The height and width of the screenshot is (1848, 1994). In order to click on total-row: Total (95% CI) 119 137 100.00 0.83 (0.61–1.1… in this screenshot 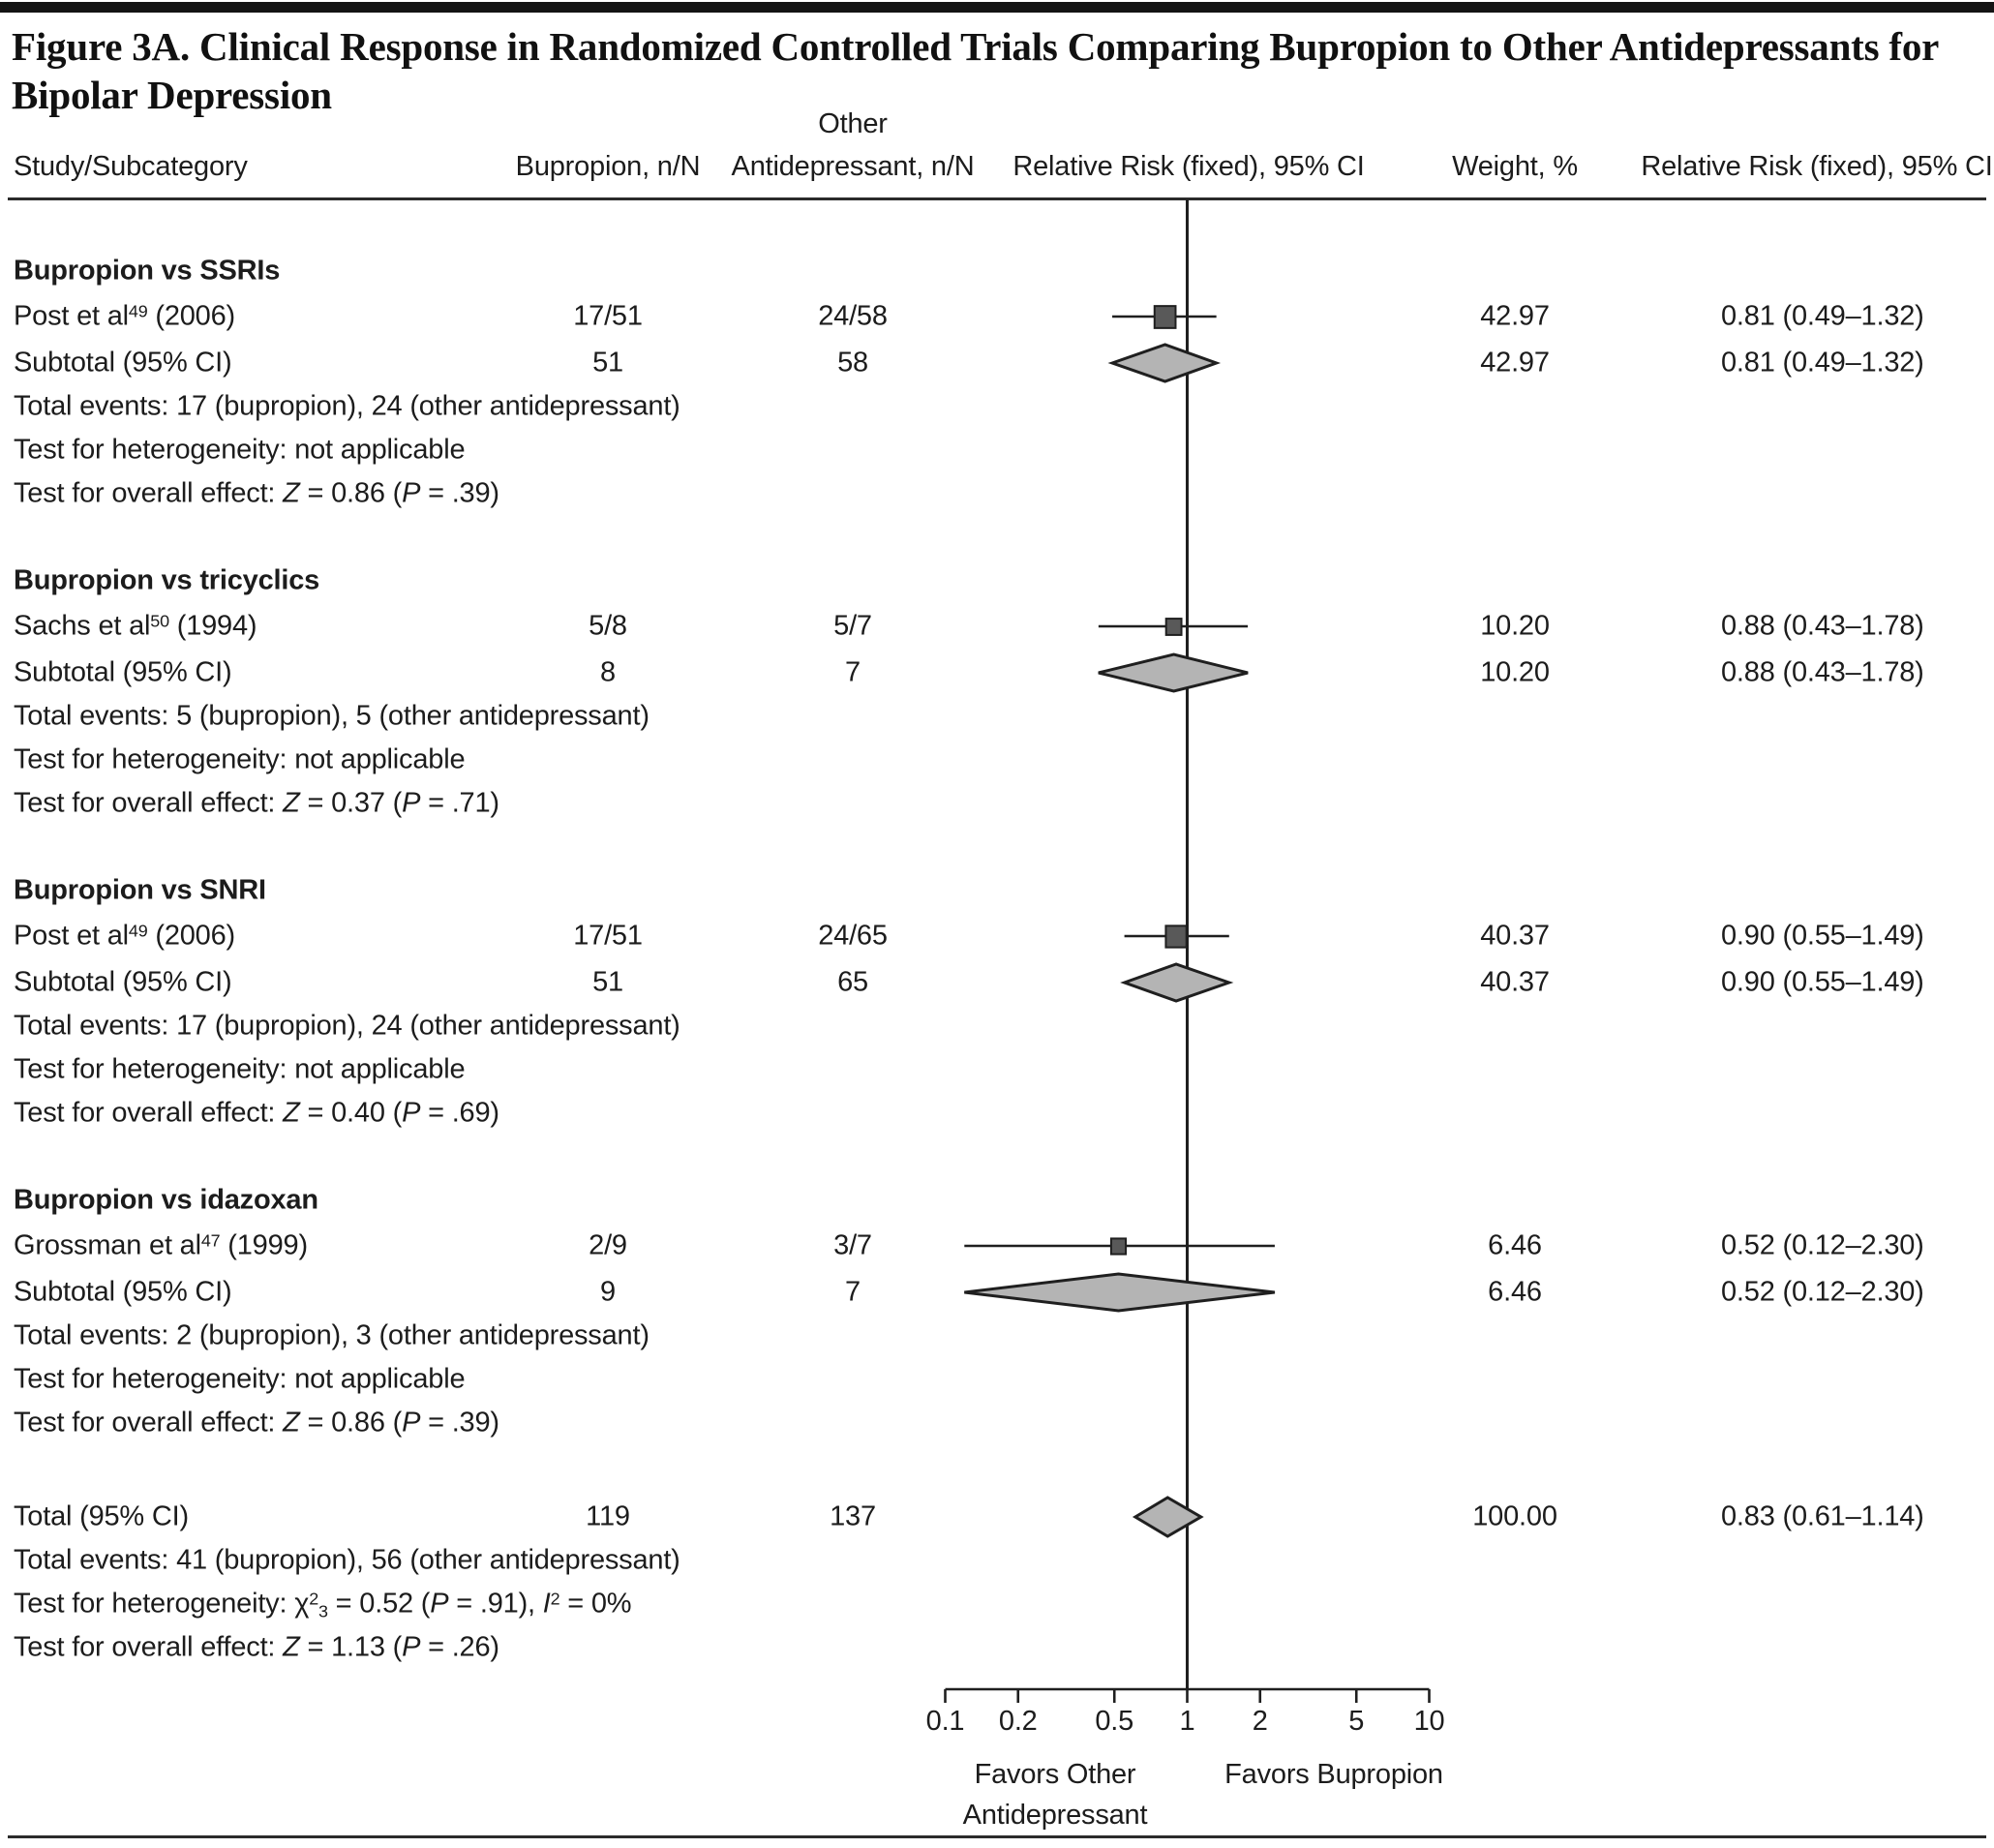, I will do `click(997, 1517)`.